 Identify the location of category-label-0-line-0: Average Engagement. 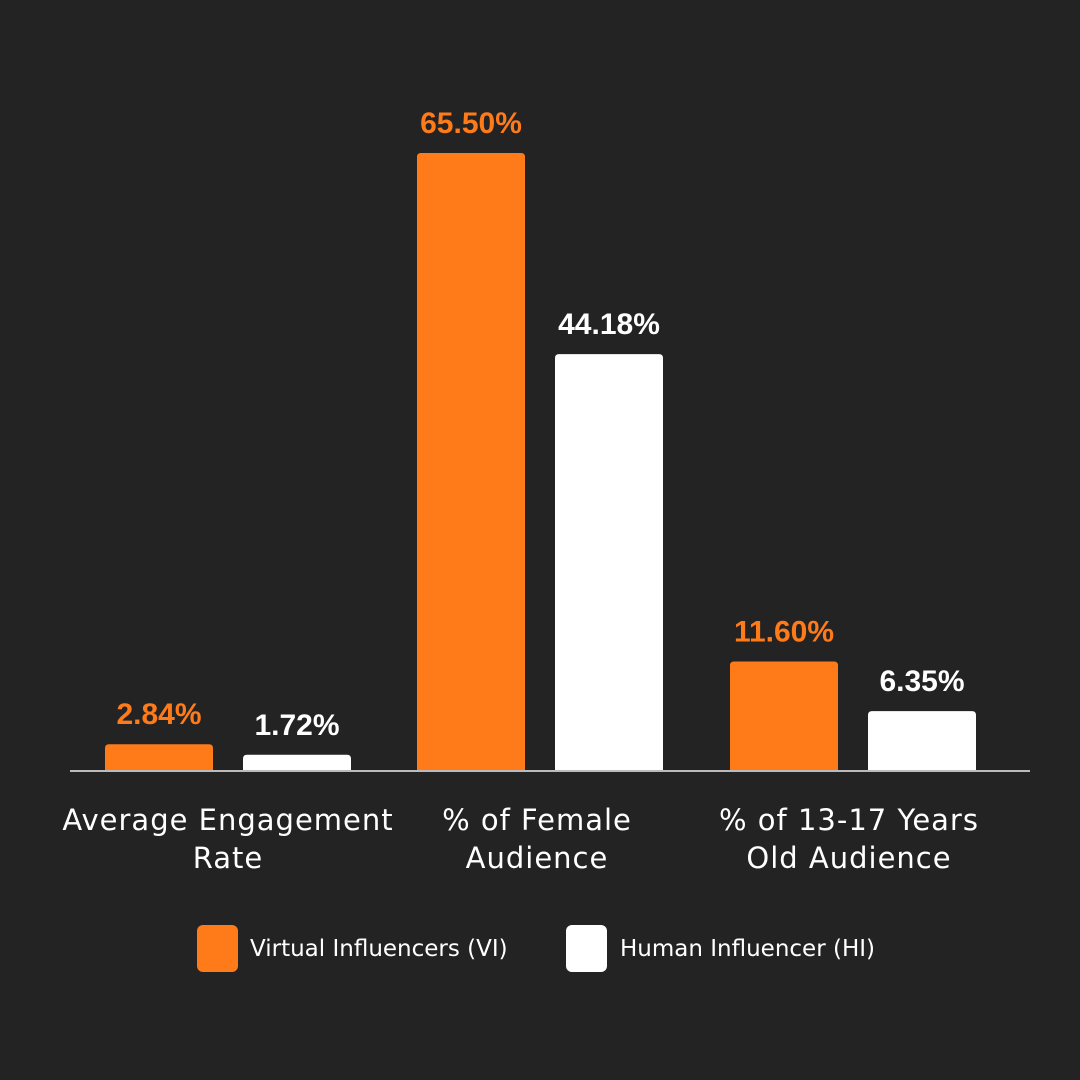
(227, 820).